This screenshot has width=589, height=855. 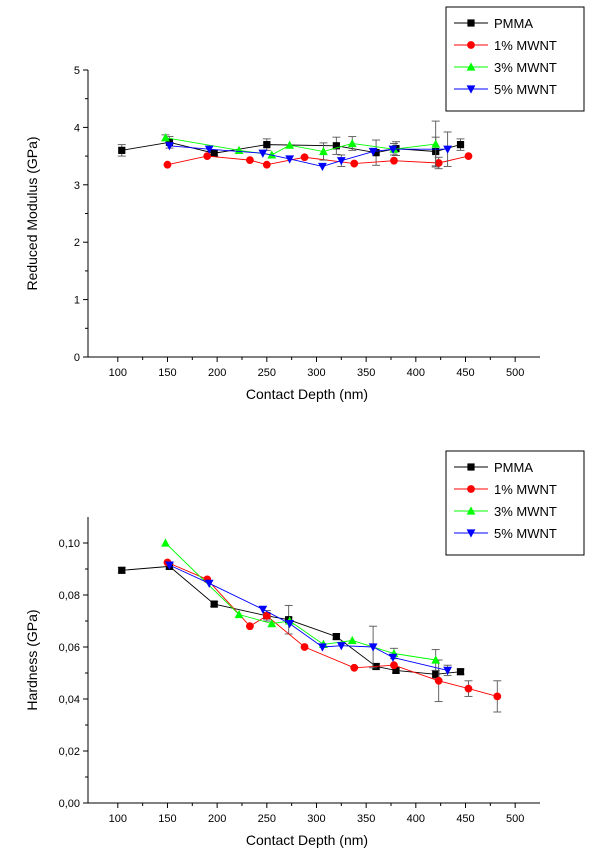 I want to click on y-tick-label: 0,10, so click(x=69, y=544).